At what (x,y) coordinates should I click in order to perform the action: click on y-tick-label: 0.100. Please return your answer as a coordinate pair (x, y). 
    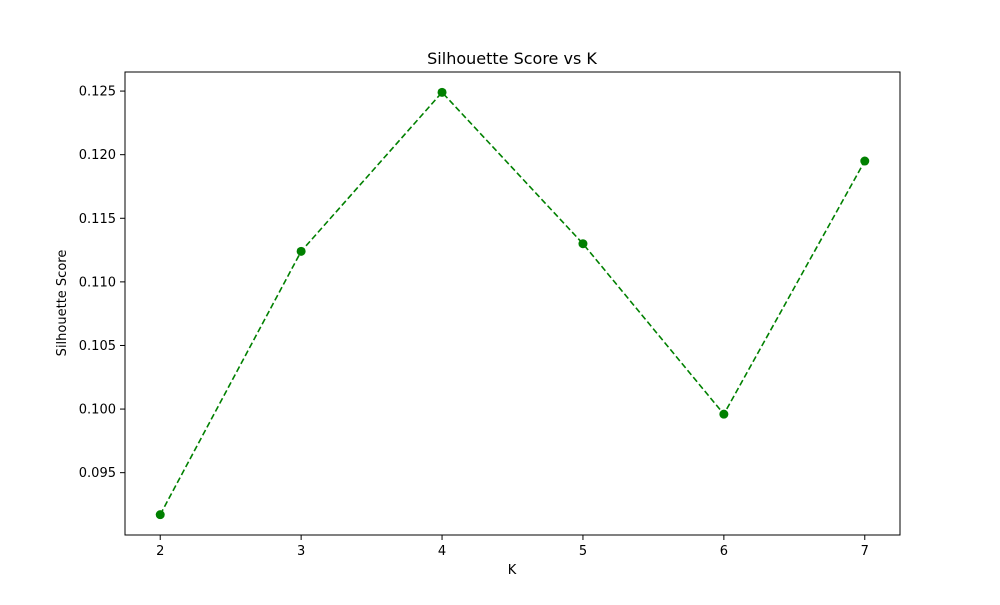
    Looking at the image, I should click on (97, 410).